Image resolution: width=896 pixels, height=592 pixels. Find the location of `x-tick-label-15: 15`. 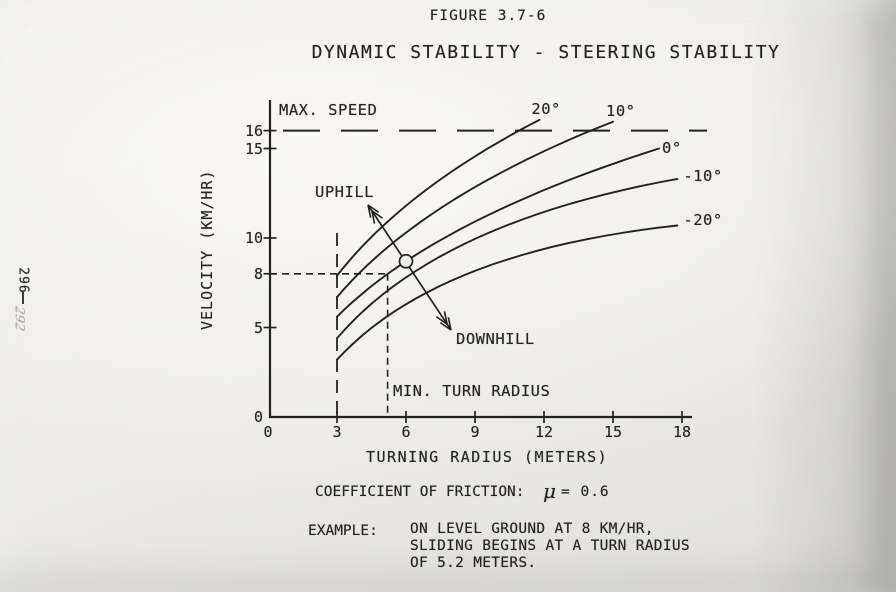

x-tick-label-15: 15 is located at coordinates (613, 432).